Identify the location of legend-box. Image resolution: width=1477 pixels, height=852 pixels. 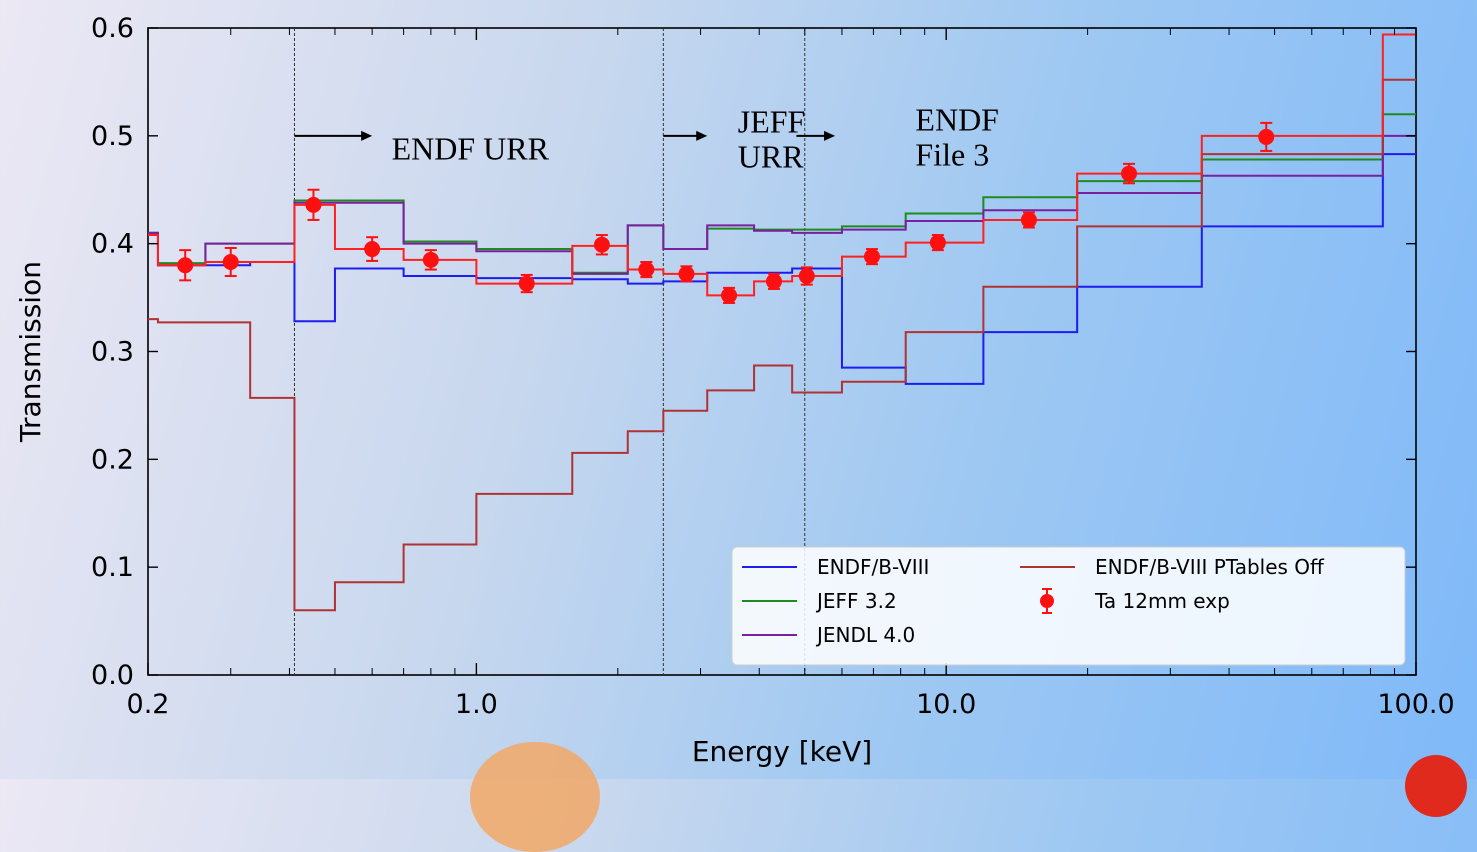
(1068, 606).